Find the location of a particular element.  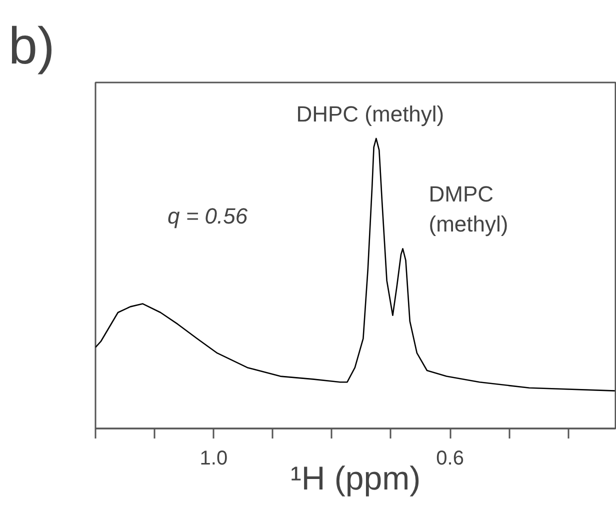

annotation: q = 0.56 is located at coordinates (208, 216).